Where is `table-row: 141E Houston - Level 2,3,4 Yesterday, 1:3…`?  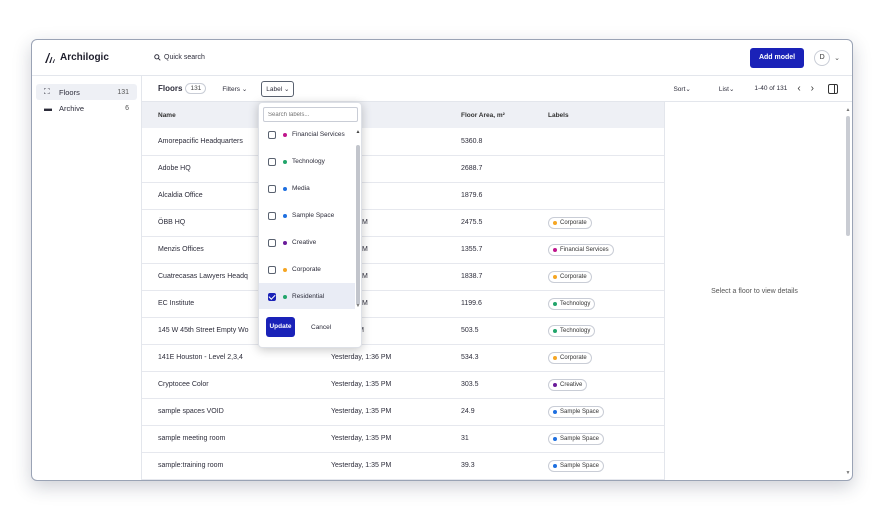
table-row: 141E Houston - Level 2,3,4 Yesterday, 1:3… is located at coordinates (403, 358).